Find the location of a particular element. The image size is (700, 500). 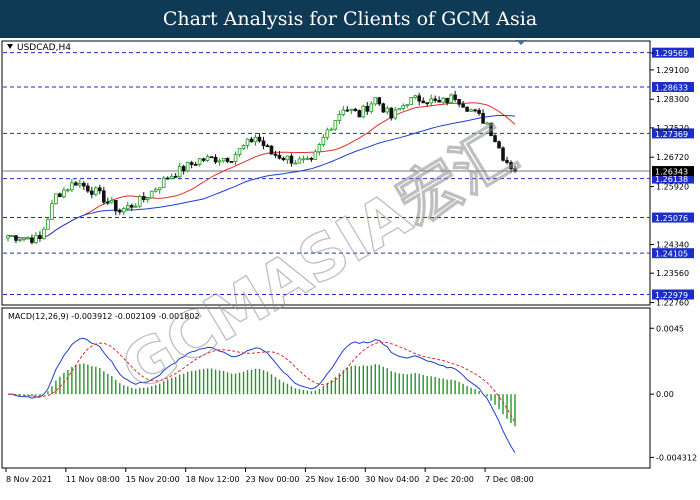

chart-title: Chart Analysis for Clients of GCM Asia is located at coordinates (350, 19).